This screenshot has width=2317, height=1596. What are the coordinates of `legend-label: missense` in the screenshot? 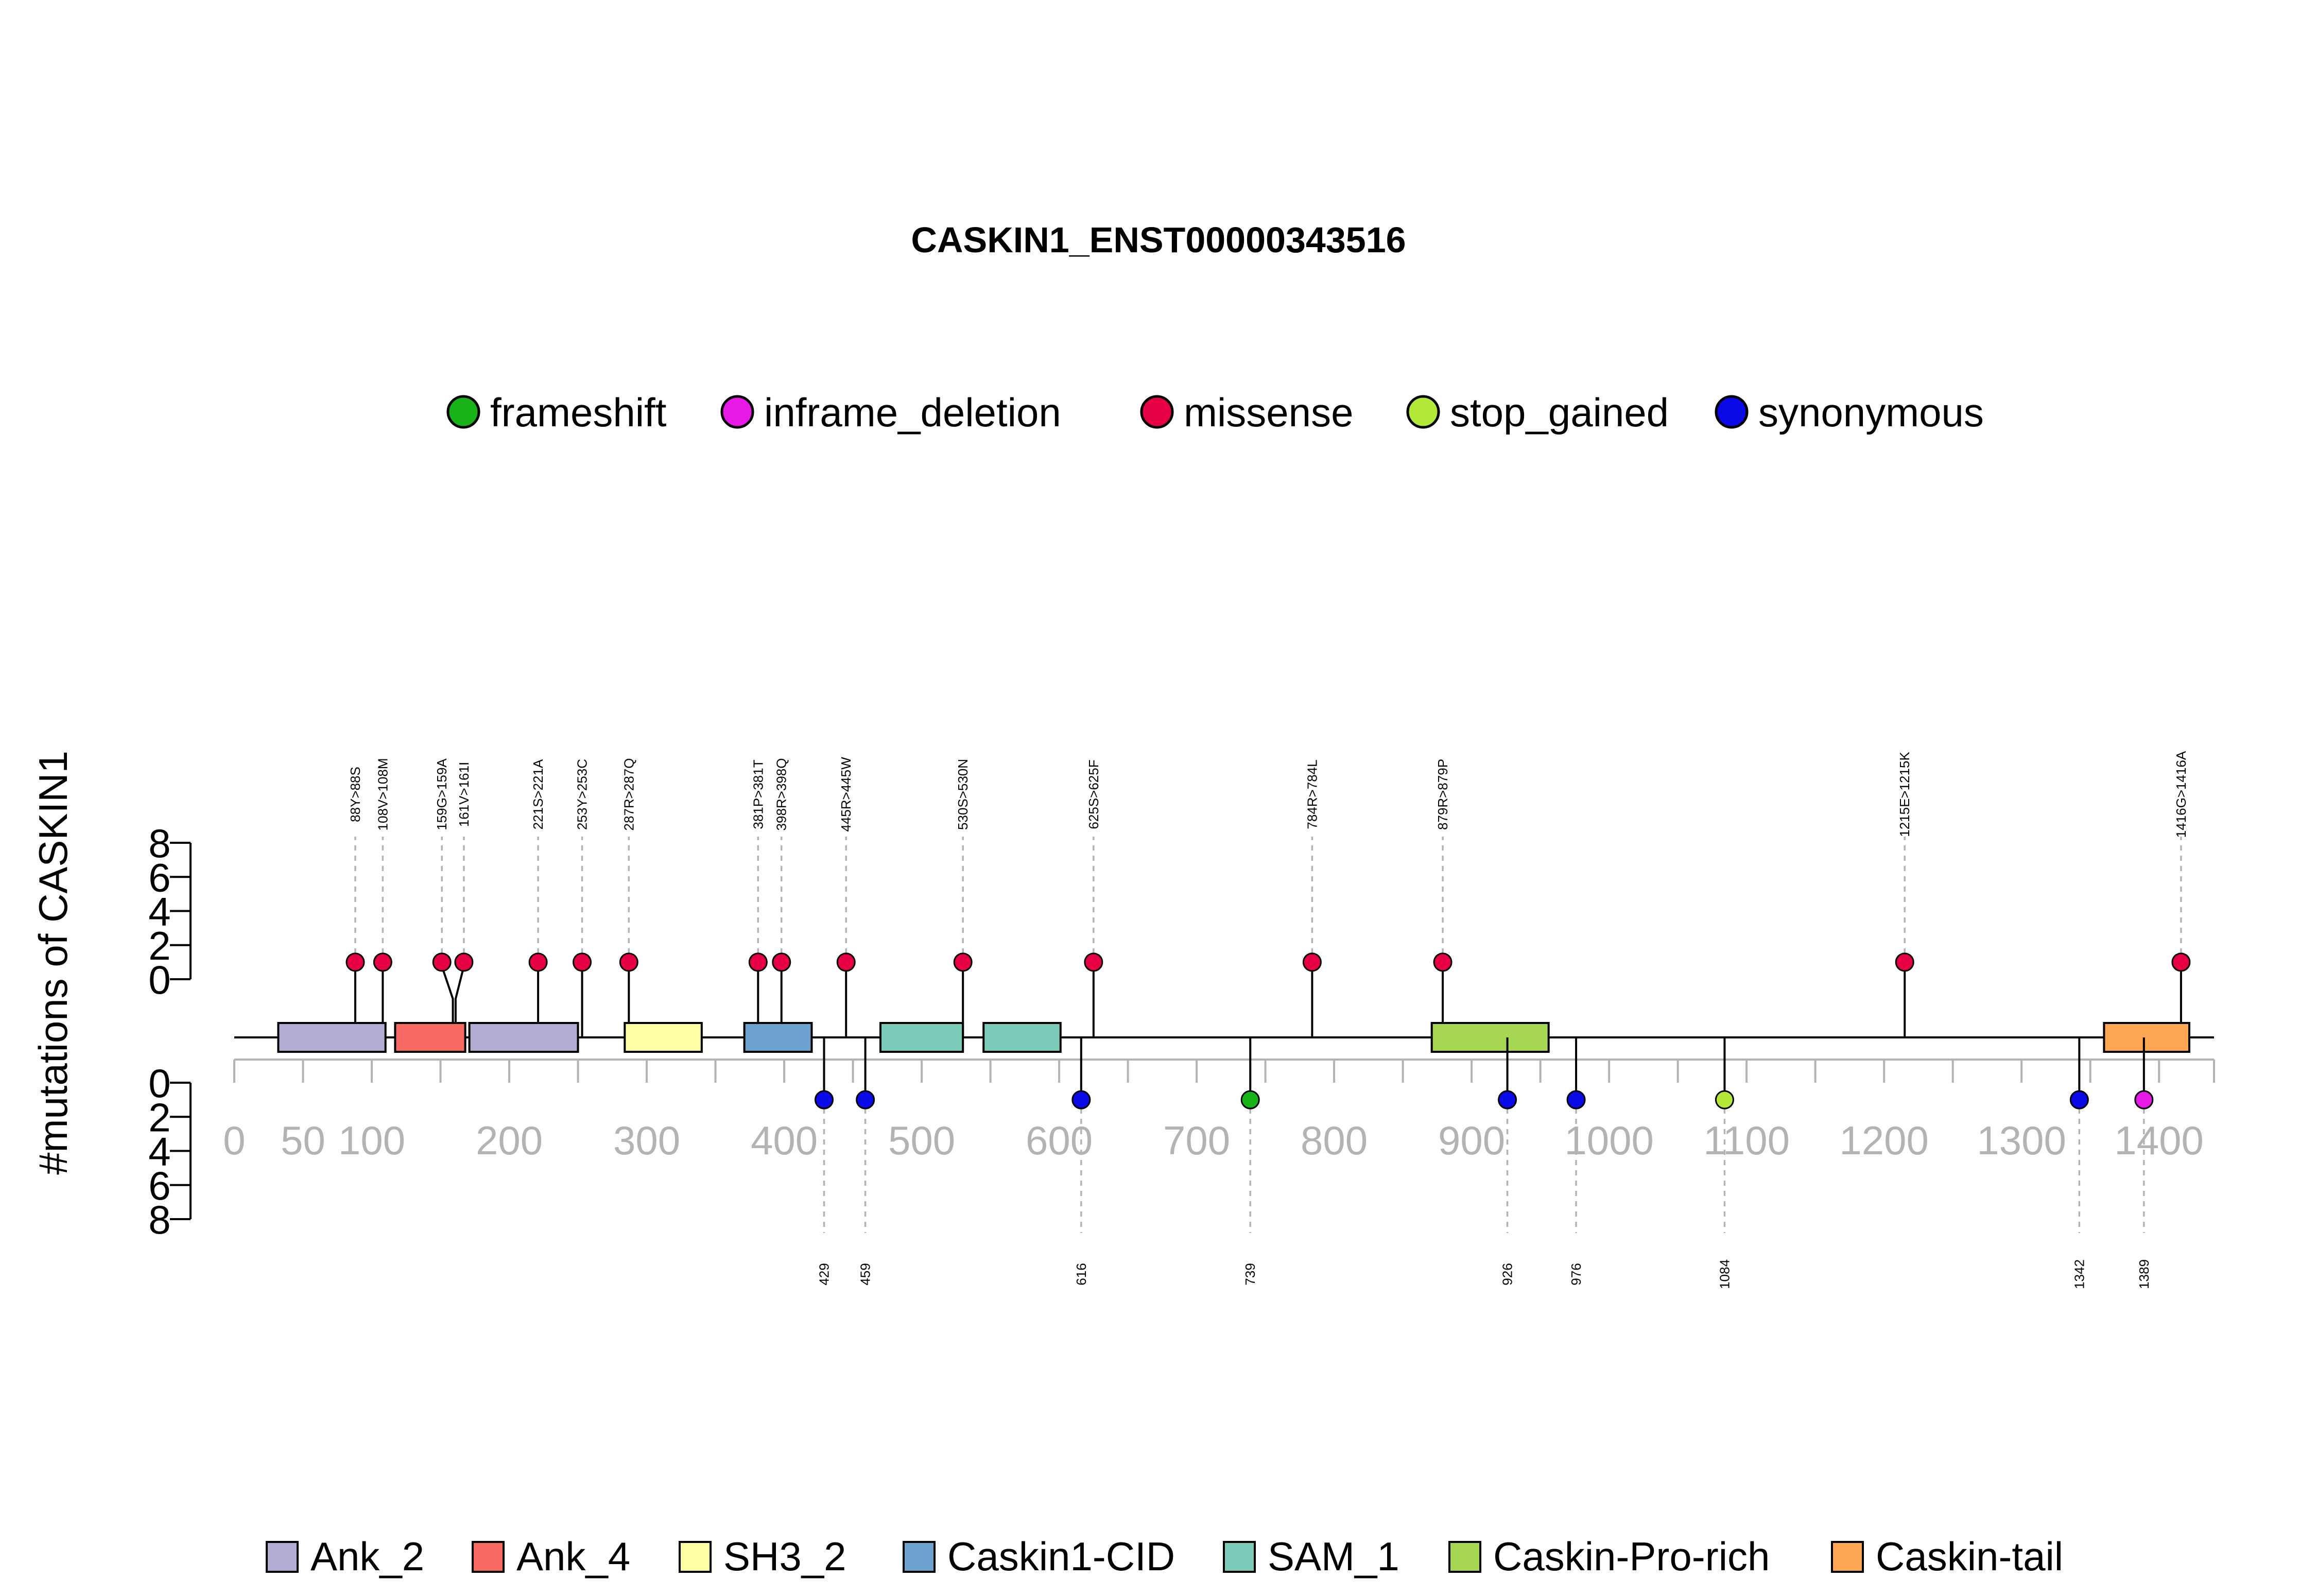 It's located at (1268, 412).